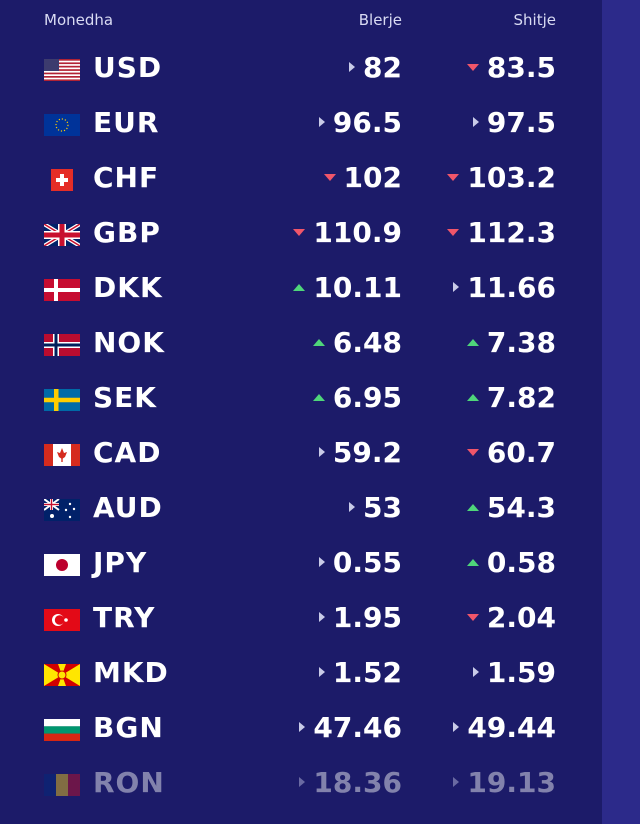 The width and height of the screenshot is (640, 824). I want to click on sell-rate: 11.66, so click(504, 287).